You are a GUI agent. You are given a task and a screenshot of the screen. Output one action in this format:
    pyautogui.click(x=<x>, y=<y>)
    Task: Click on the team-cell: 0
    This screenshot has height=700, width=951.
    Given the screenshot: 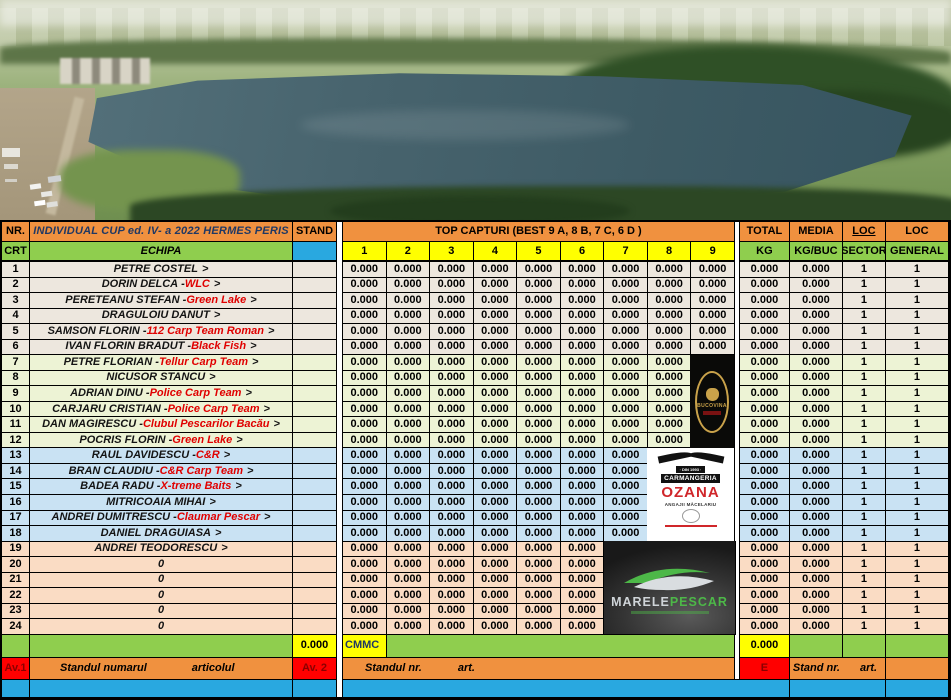 What is the action you would take?
    pyautogui.click(x=161, y=596)
    